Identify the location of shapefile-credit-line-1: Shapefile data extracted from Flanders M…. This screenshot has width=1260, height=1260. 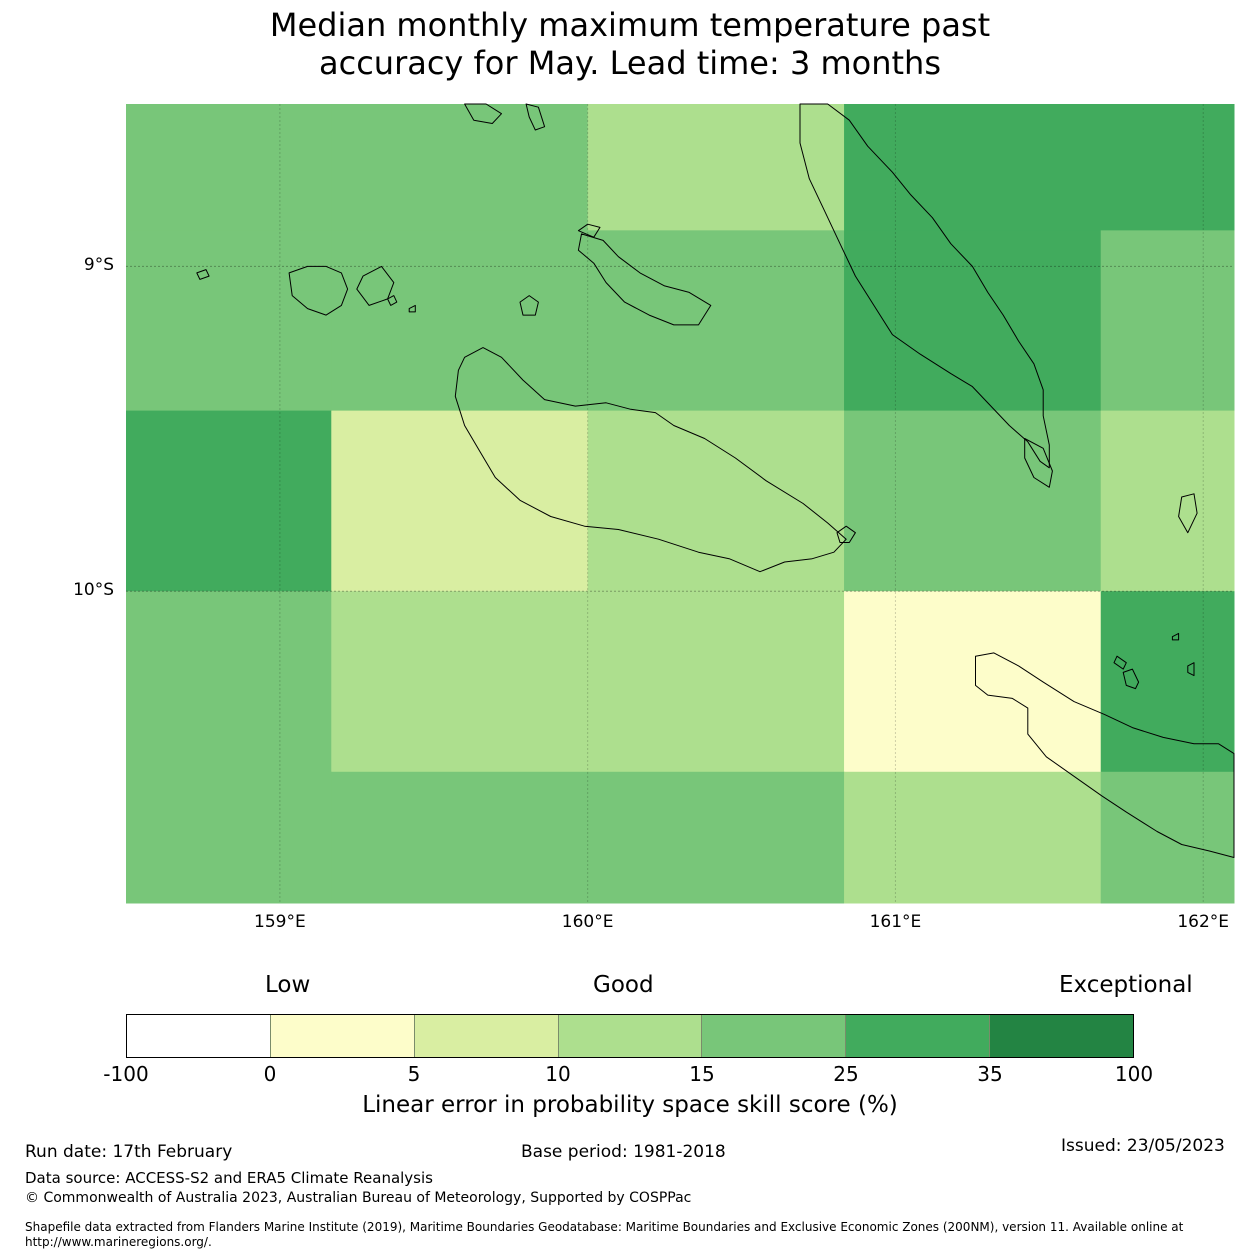
(604, 1227).